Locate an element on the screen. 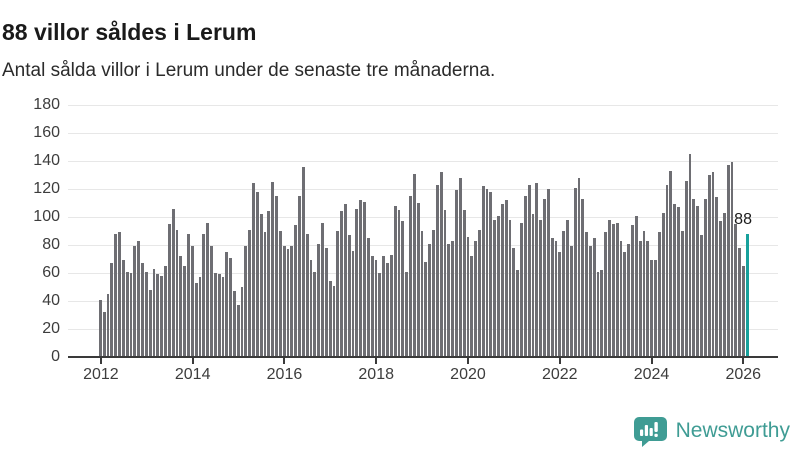  y-tick-label: 100 is located at coordinates (46, 216).